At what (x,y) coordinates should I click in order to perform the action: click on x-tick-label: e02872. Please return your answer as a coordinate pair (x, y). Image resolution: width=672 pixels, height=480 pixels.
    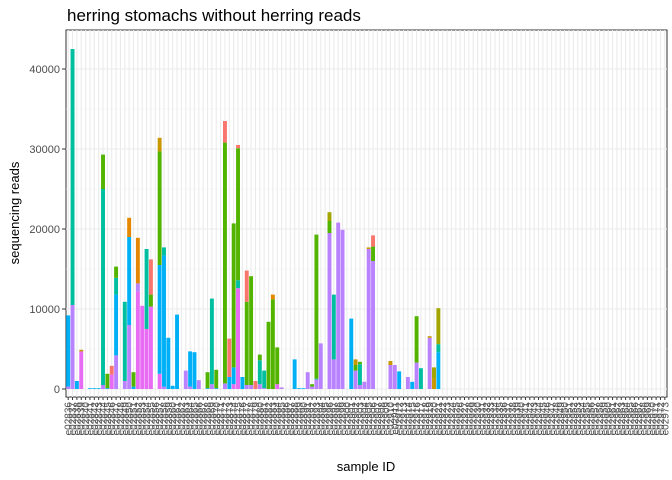
    Looking at the image, I should click on (225, 419).